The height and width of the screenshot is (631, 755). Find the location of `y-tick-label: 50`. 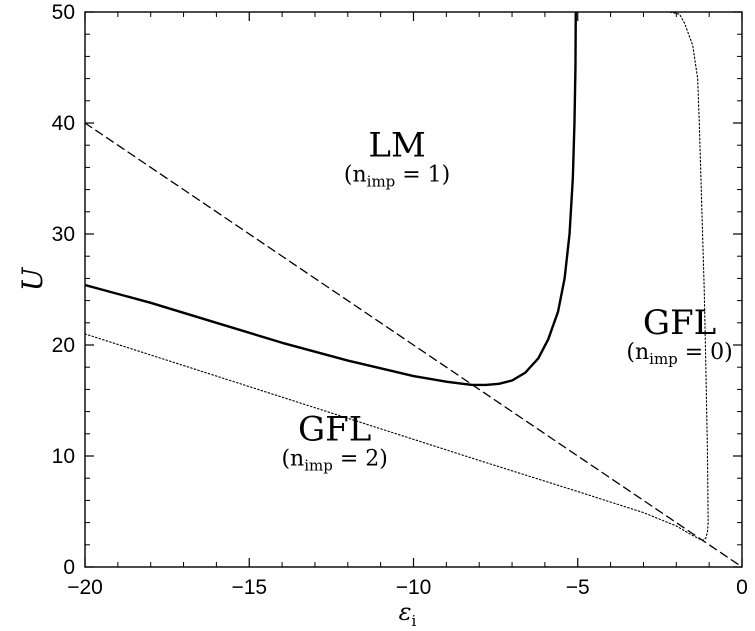

y-tick-label: 50 is located at coordinates (63, 12).